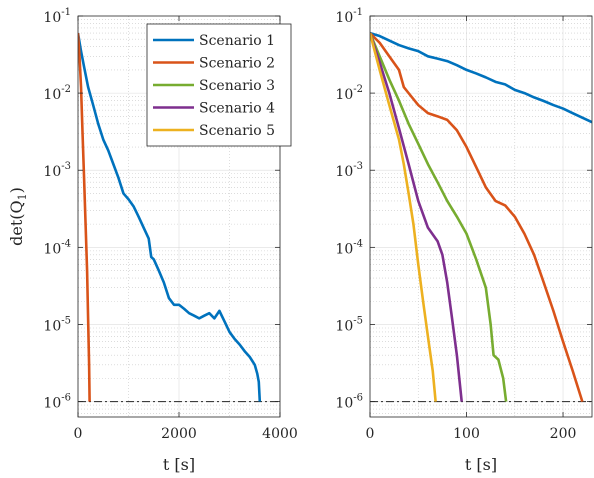 The width and height of the screenshot is (594, 478). I want to click on x-tick-label: 100, so click(466, 434).